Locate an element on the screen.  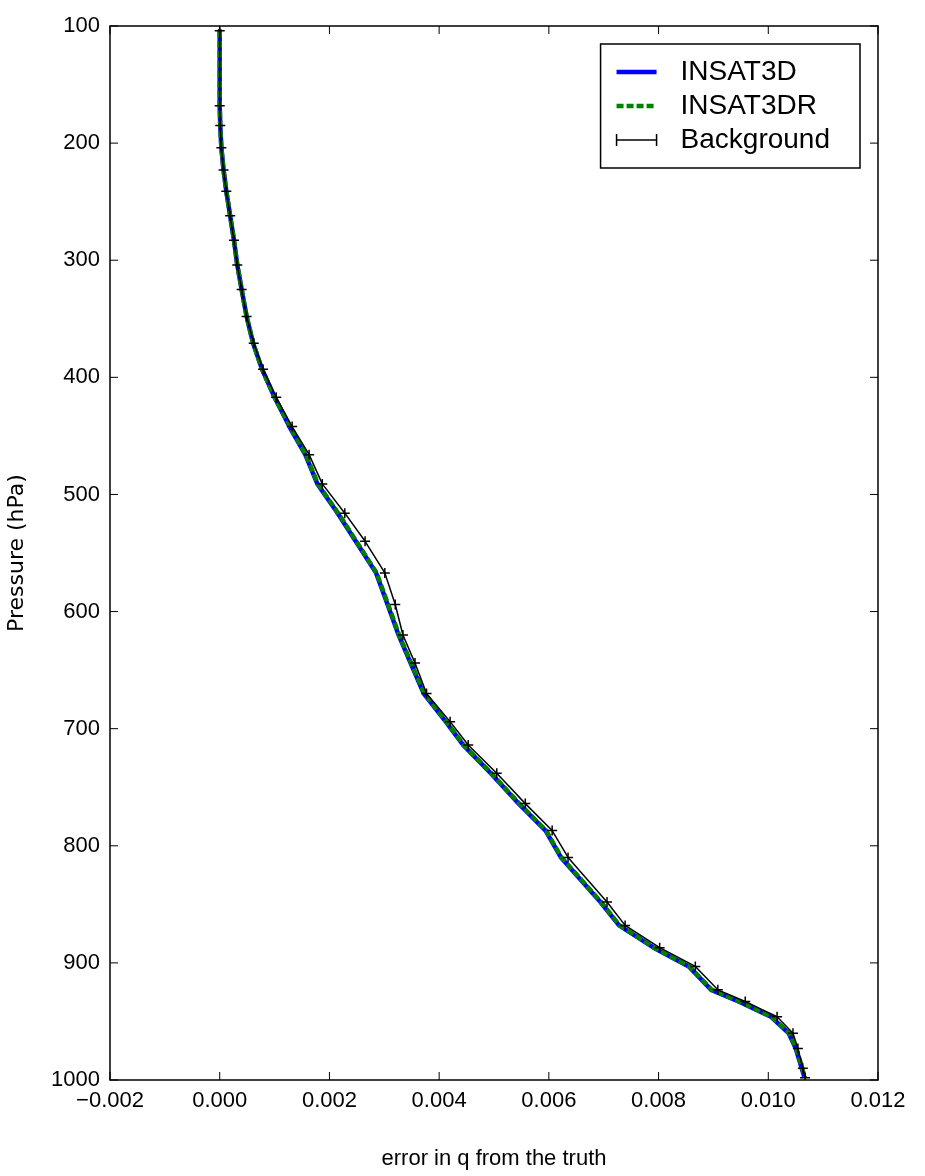
x-tick-label: 0.002 is located at coordinates (329, 1100).